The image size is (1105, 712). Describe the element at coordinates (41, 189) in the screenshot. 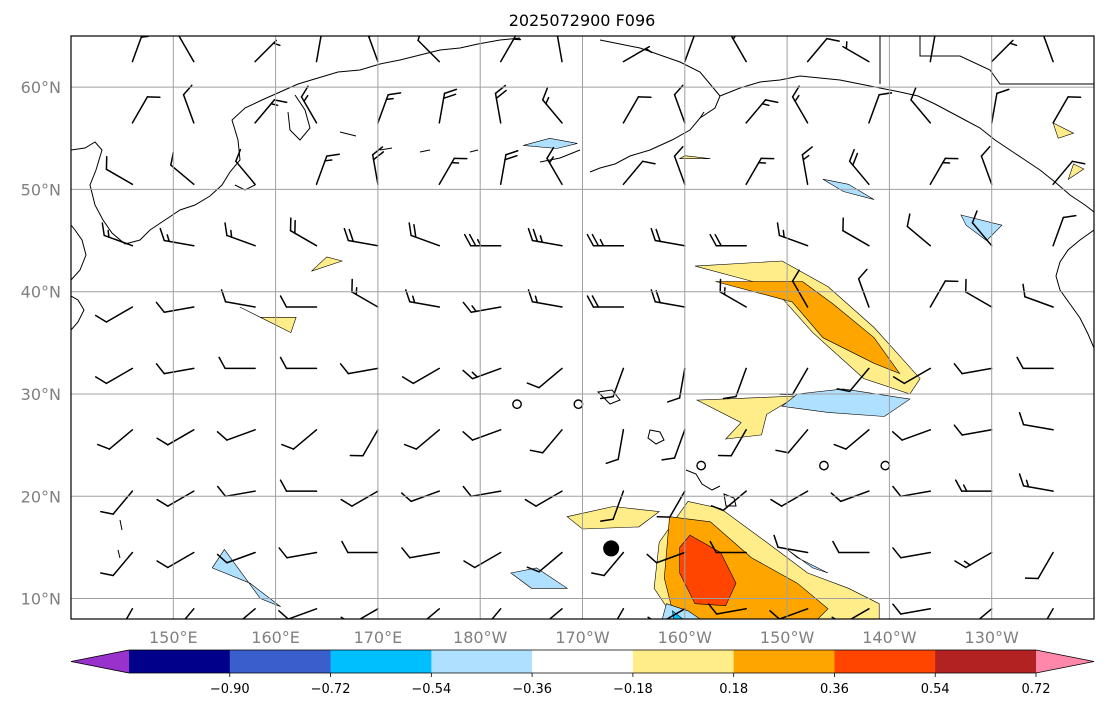

I see `lat-tick-label: 50°N` at that location.